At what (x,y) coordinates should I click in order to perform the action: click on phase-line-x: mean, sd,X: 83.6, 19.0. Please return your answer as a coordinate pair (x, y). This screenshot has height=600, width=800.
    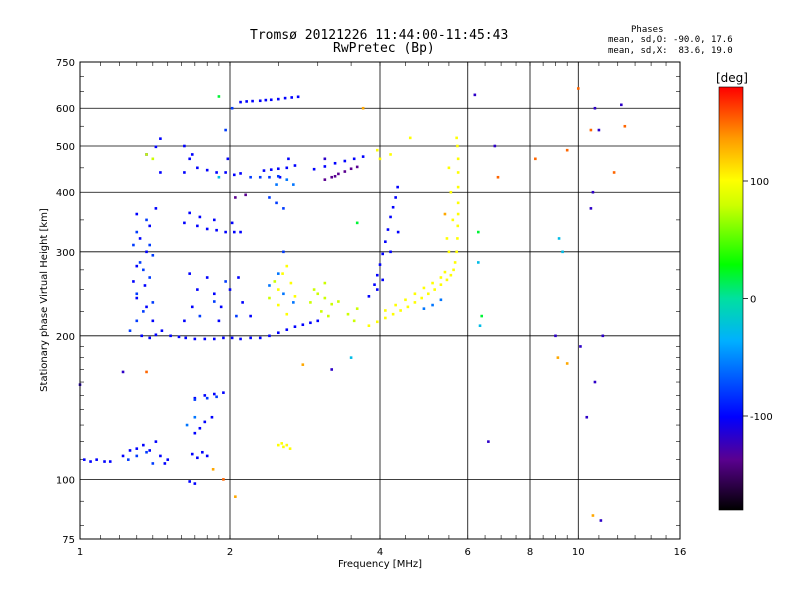
    Looking at the image, I should click on (670, 51).